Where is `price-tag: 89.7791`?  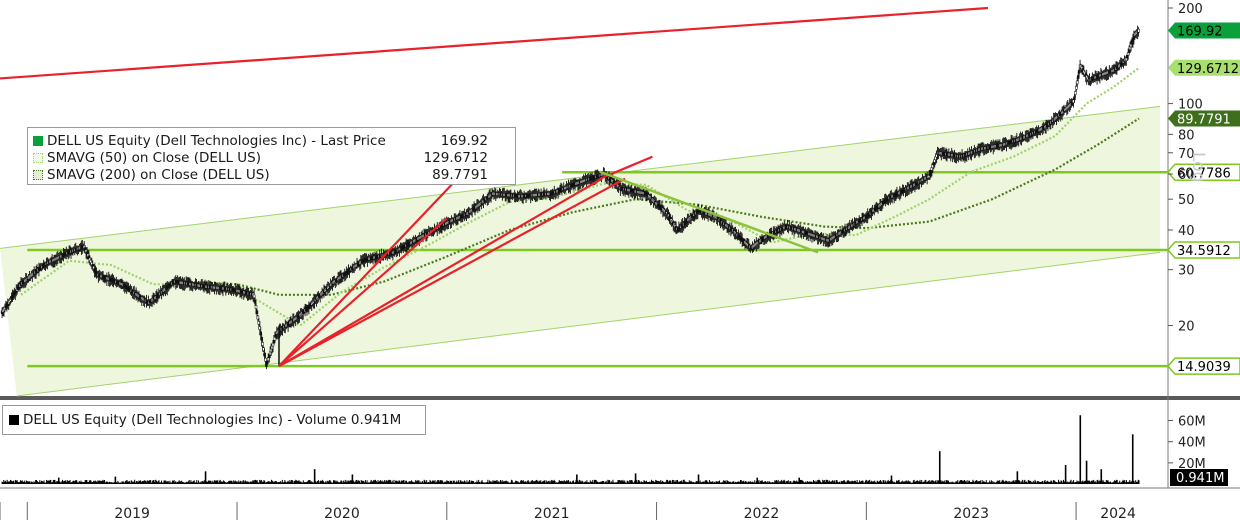 price-tag: 89.7791 is located at coordinates (1204, 118).